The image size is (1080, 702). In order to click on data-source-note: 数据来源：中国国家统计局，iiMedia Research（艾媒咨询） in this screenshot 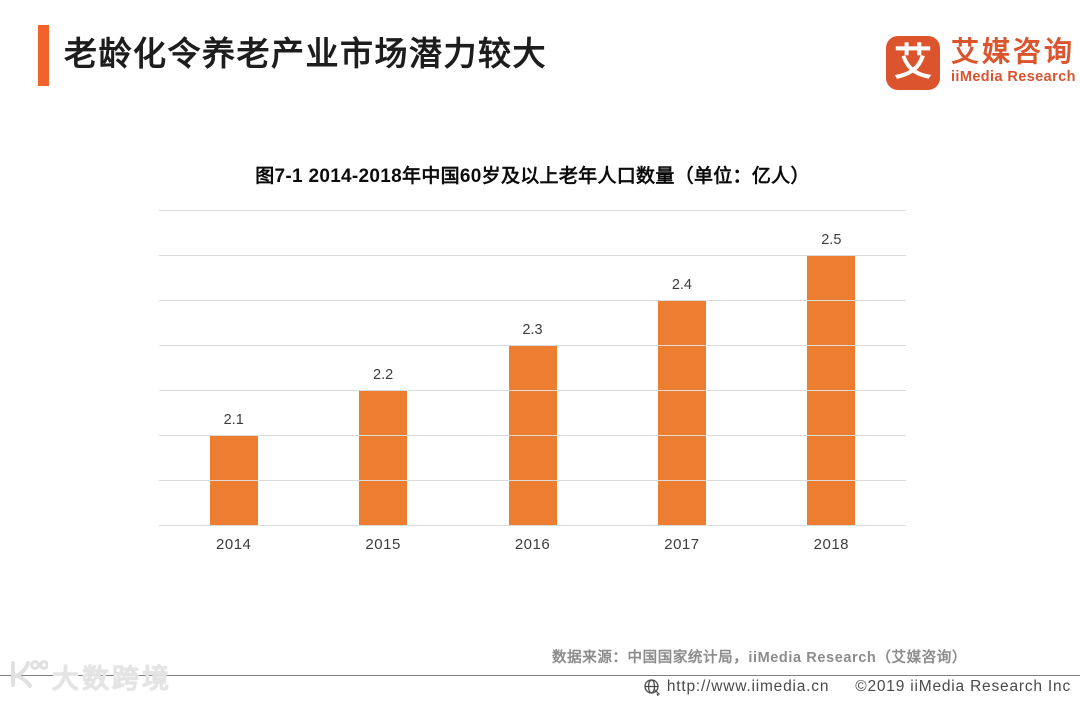, I will do `click(759, 658)`.